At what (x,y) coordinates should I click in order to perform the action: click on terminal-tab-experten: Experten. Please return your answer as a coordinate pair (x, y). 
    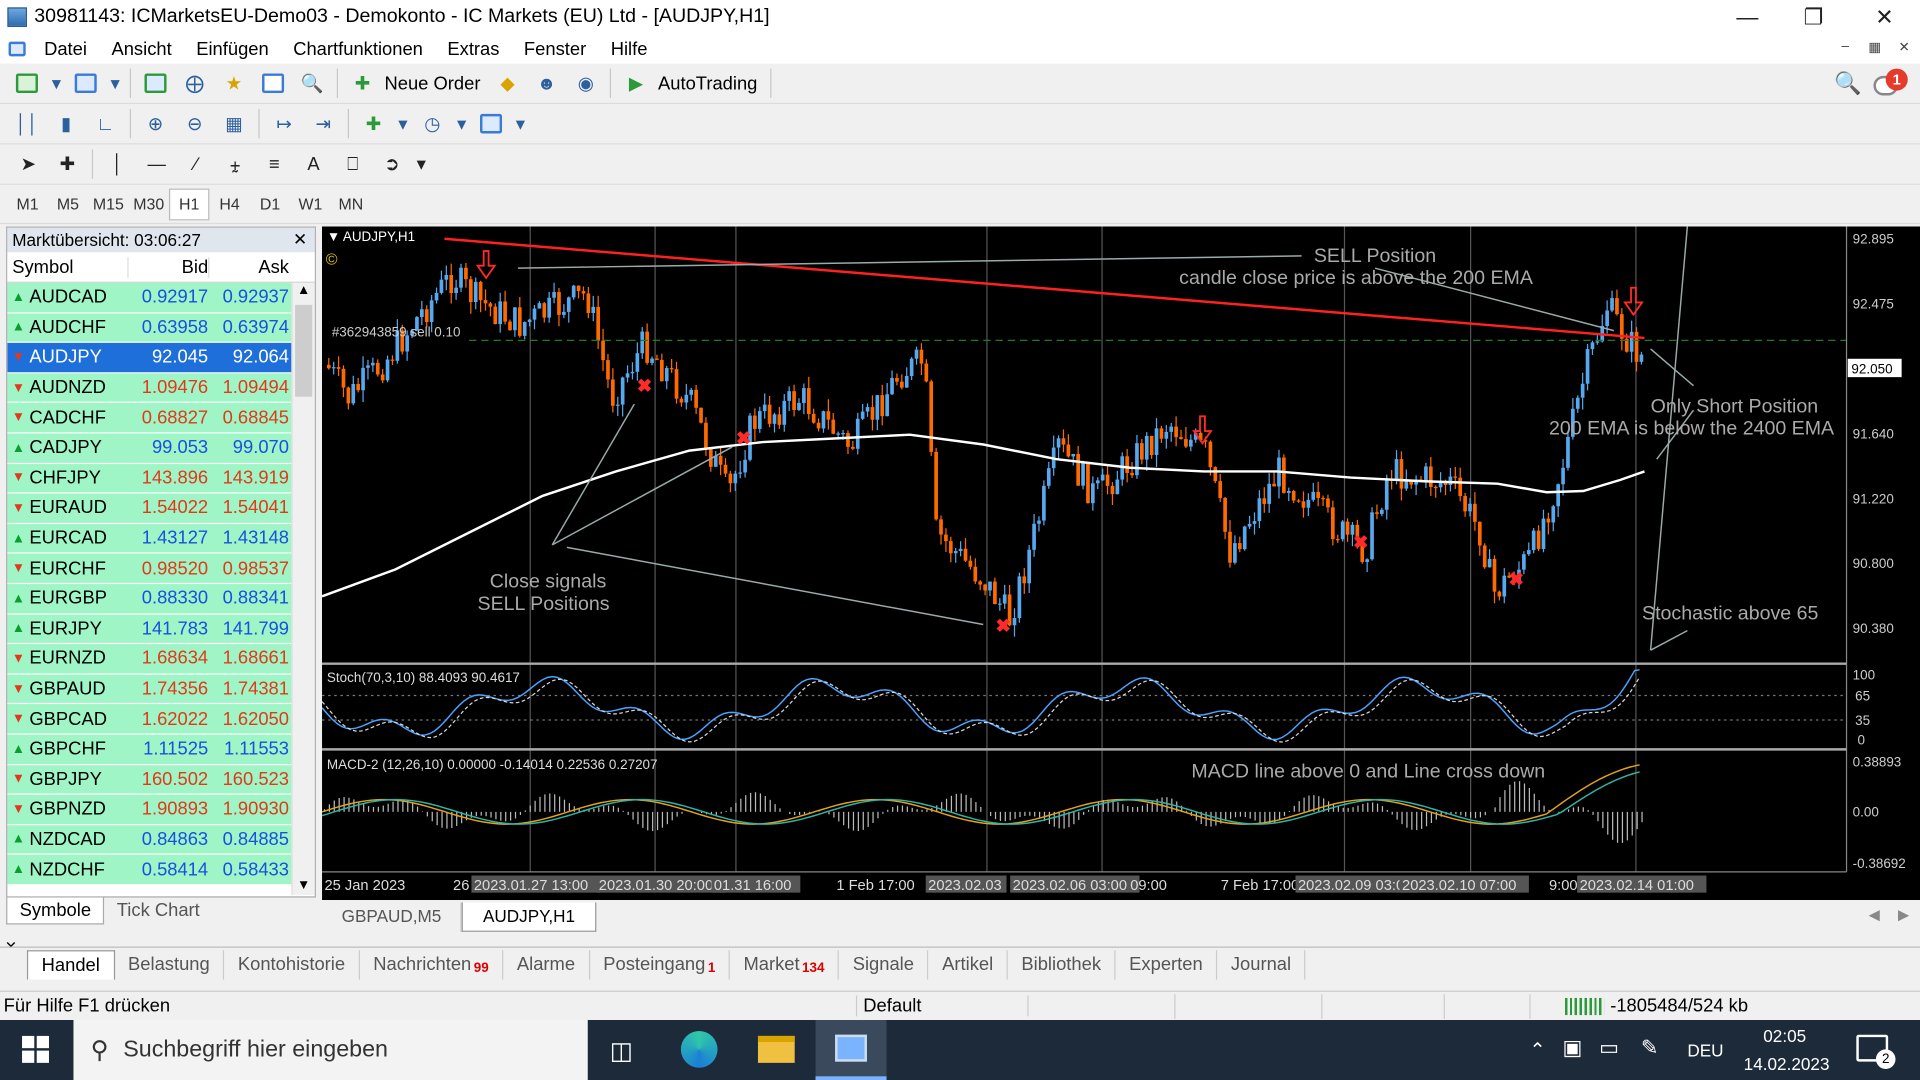
    Looking at the image, I should click on (1167, 964).